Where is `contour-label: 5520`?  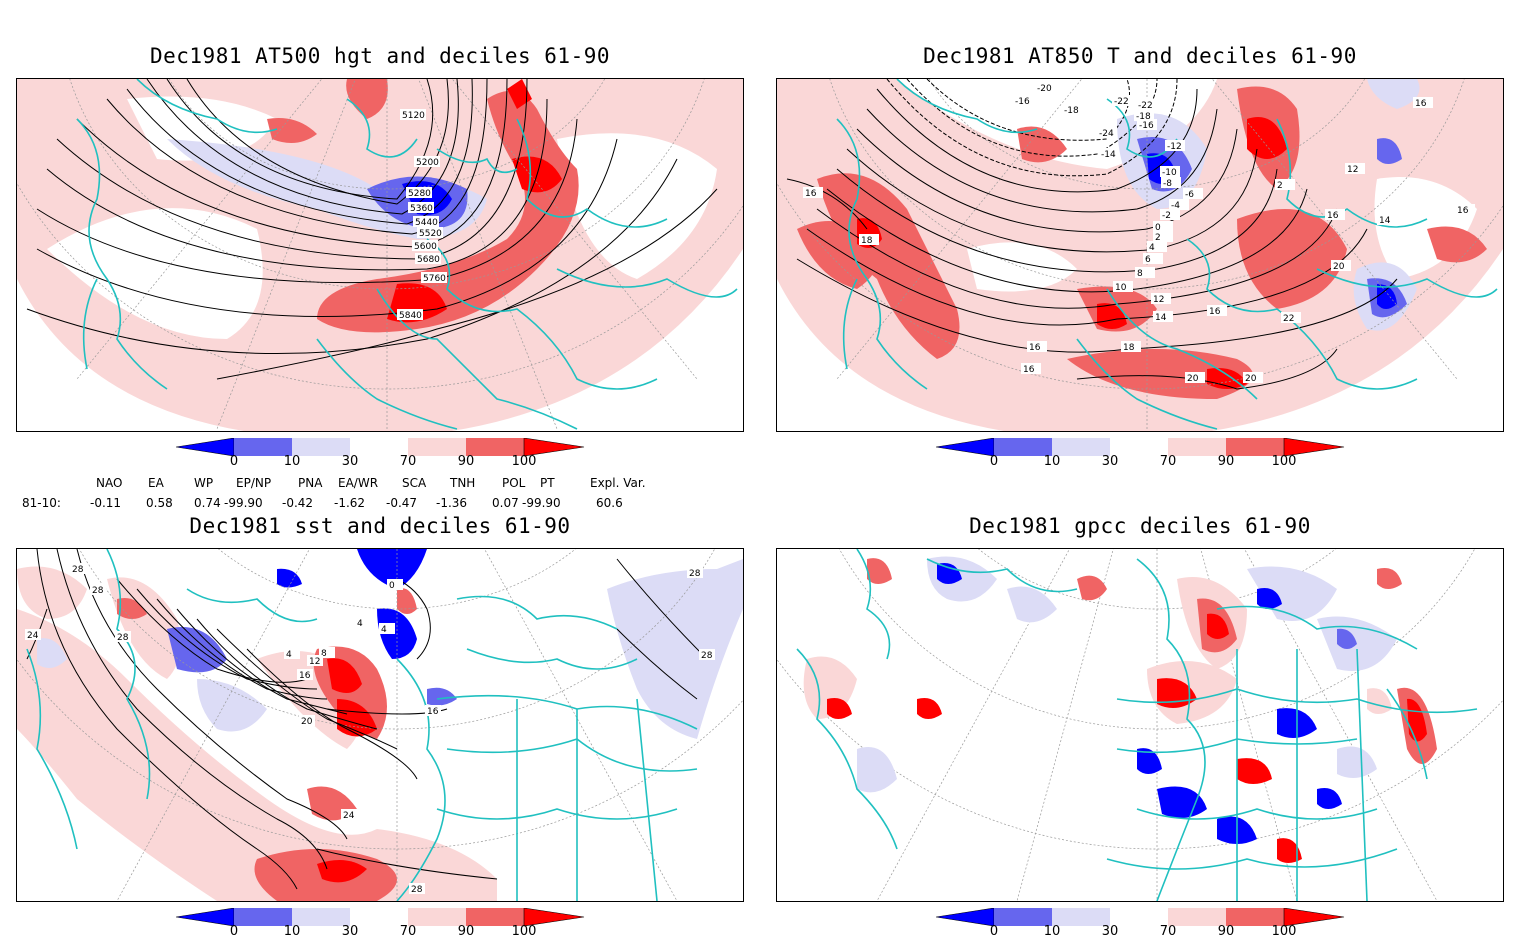 contour-label: 5520 is located at coordinates (430, 234).